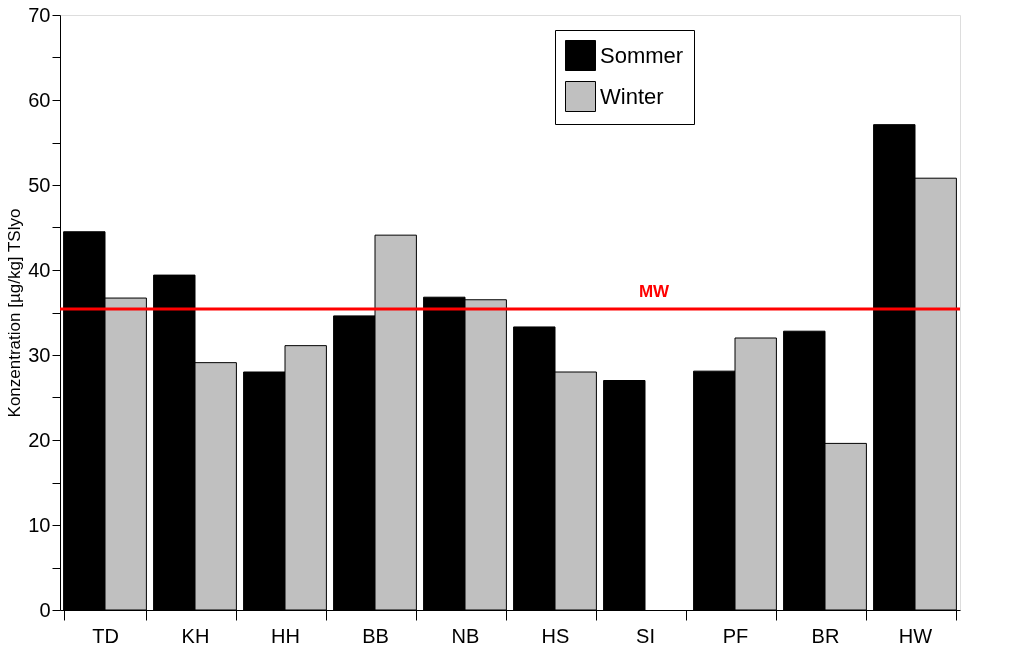 This screenshot has height=665, width=1014. I want to click on y-tick-label: 50, so click(39, 184).